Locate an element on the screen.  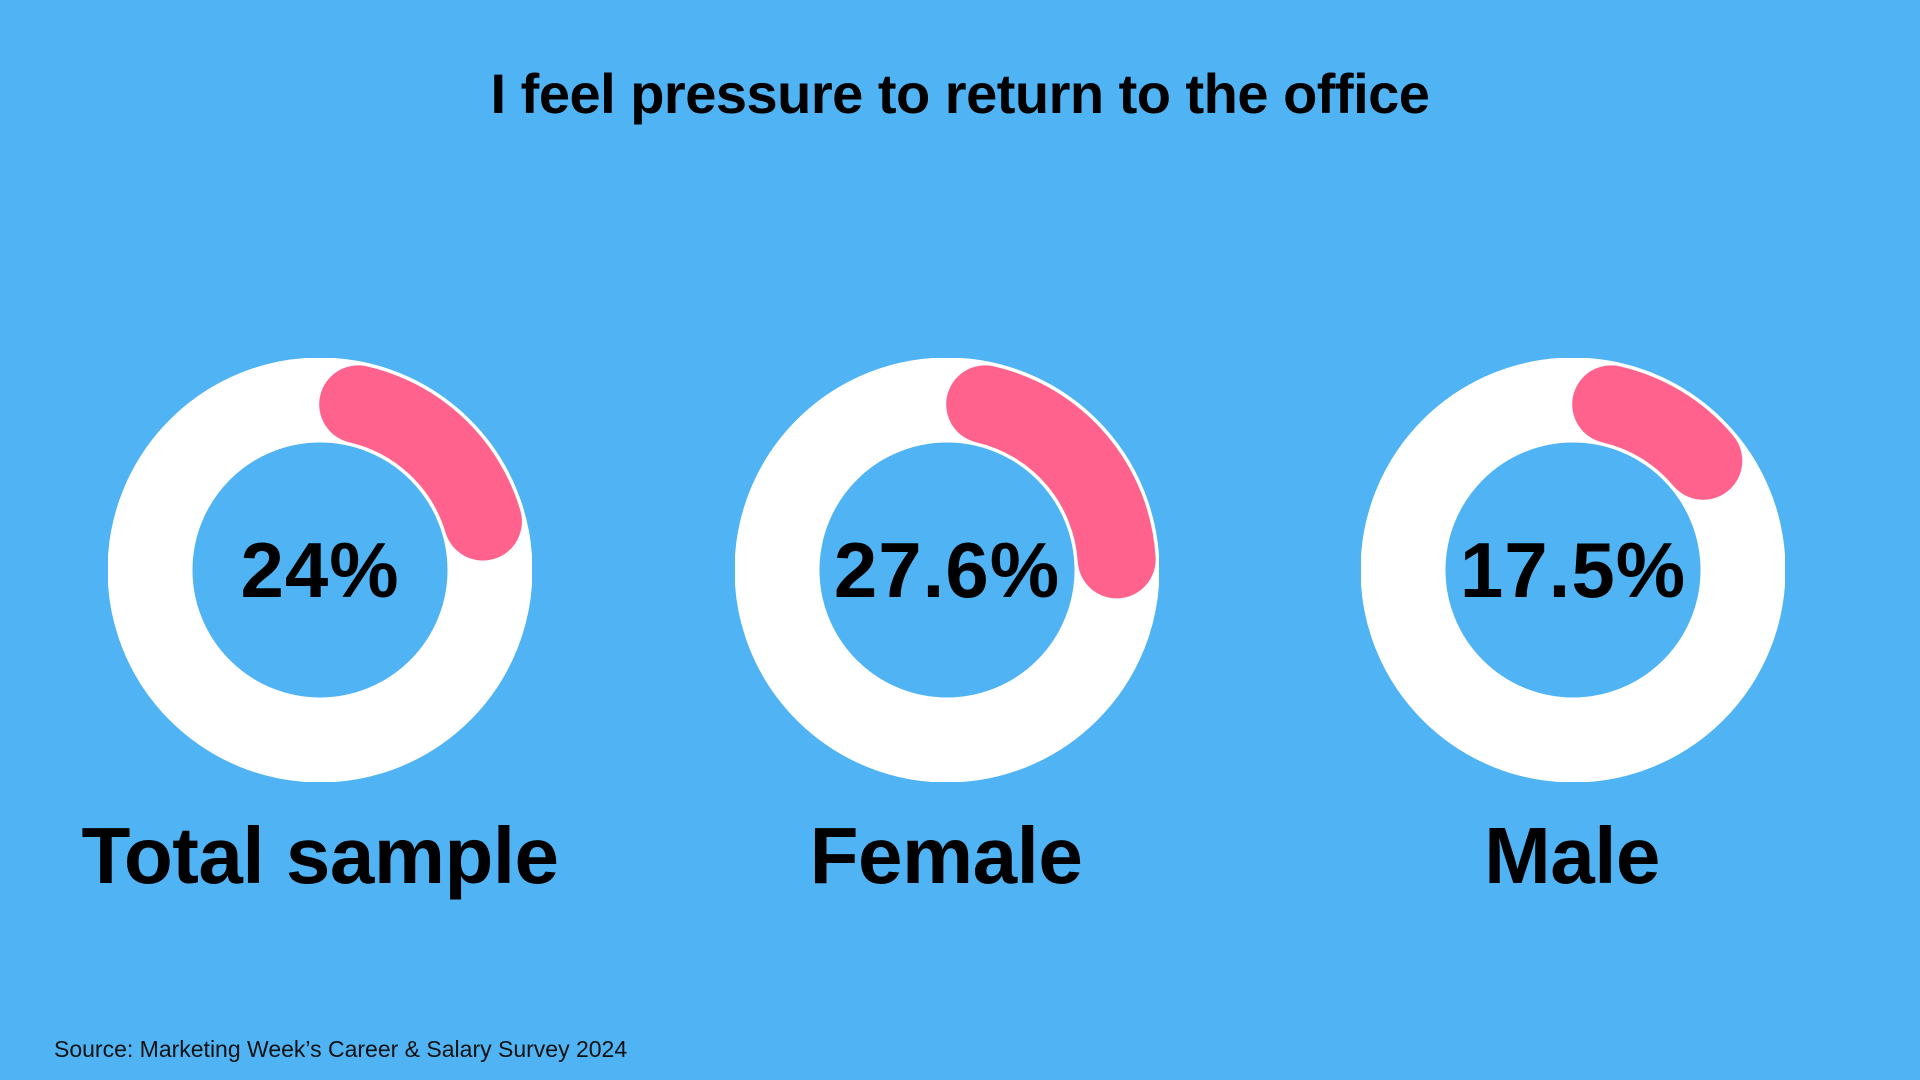
donut-value: 24% is located at coordinates (320, 569).